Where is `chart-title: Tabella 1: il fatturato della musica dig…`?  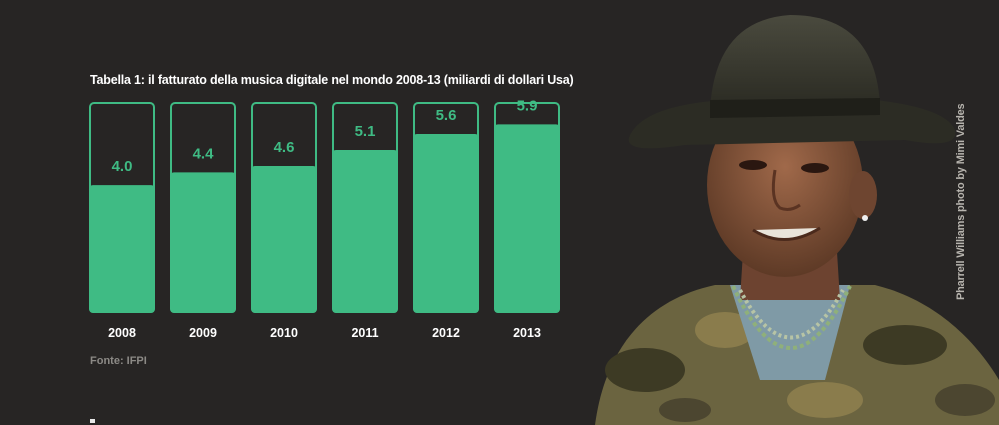
chart-title: Tabella 1: il fatturato della musica dig… is located at coordinates (332, 80).